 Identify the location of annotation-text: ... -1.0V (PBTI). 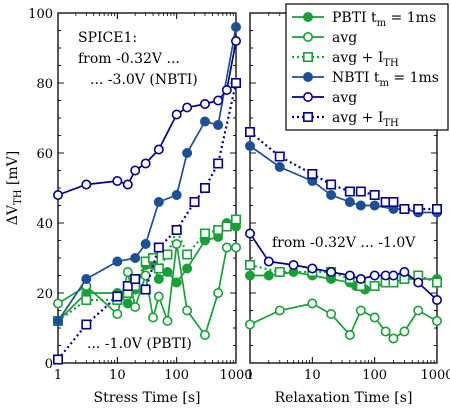
(139, 344).